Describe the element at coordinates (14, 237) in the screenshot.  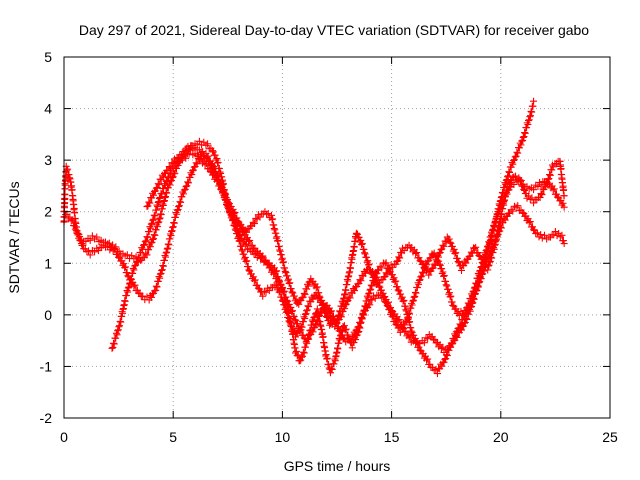
I see `y-axis-label: SDTVAR / TECUs` at that location.